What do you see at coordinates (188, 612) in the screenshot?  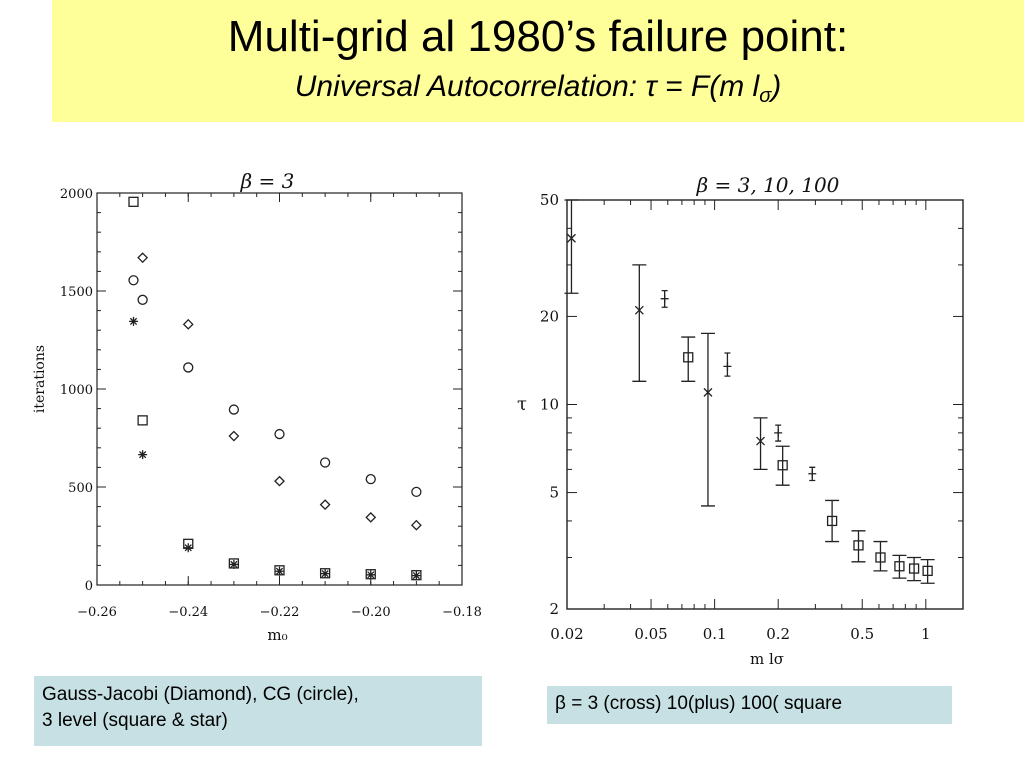 I see `x-tick-label: −0.24` at bounding box center [188, 612].